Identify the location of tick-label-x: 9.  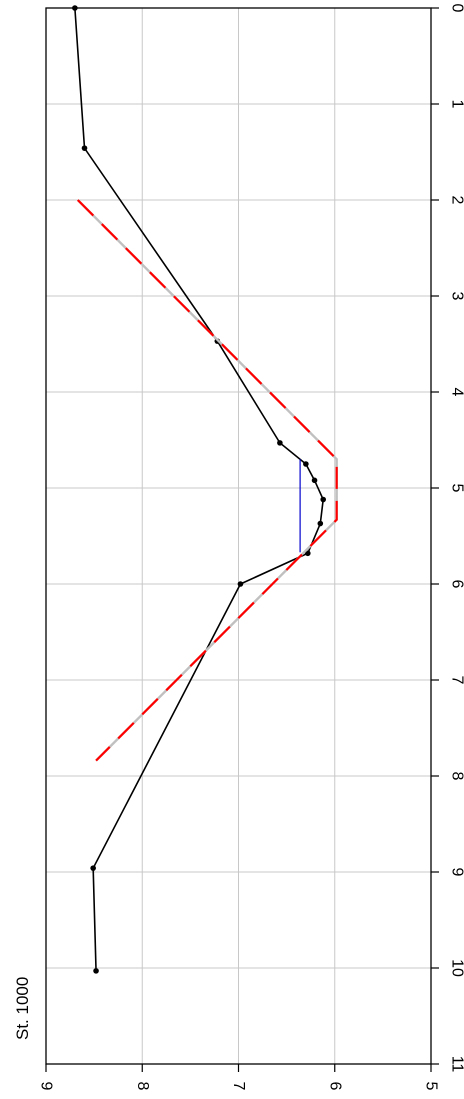
(456, 872).